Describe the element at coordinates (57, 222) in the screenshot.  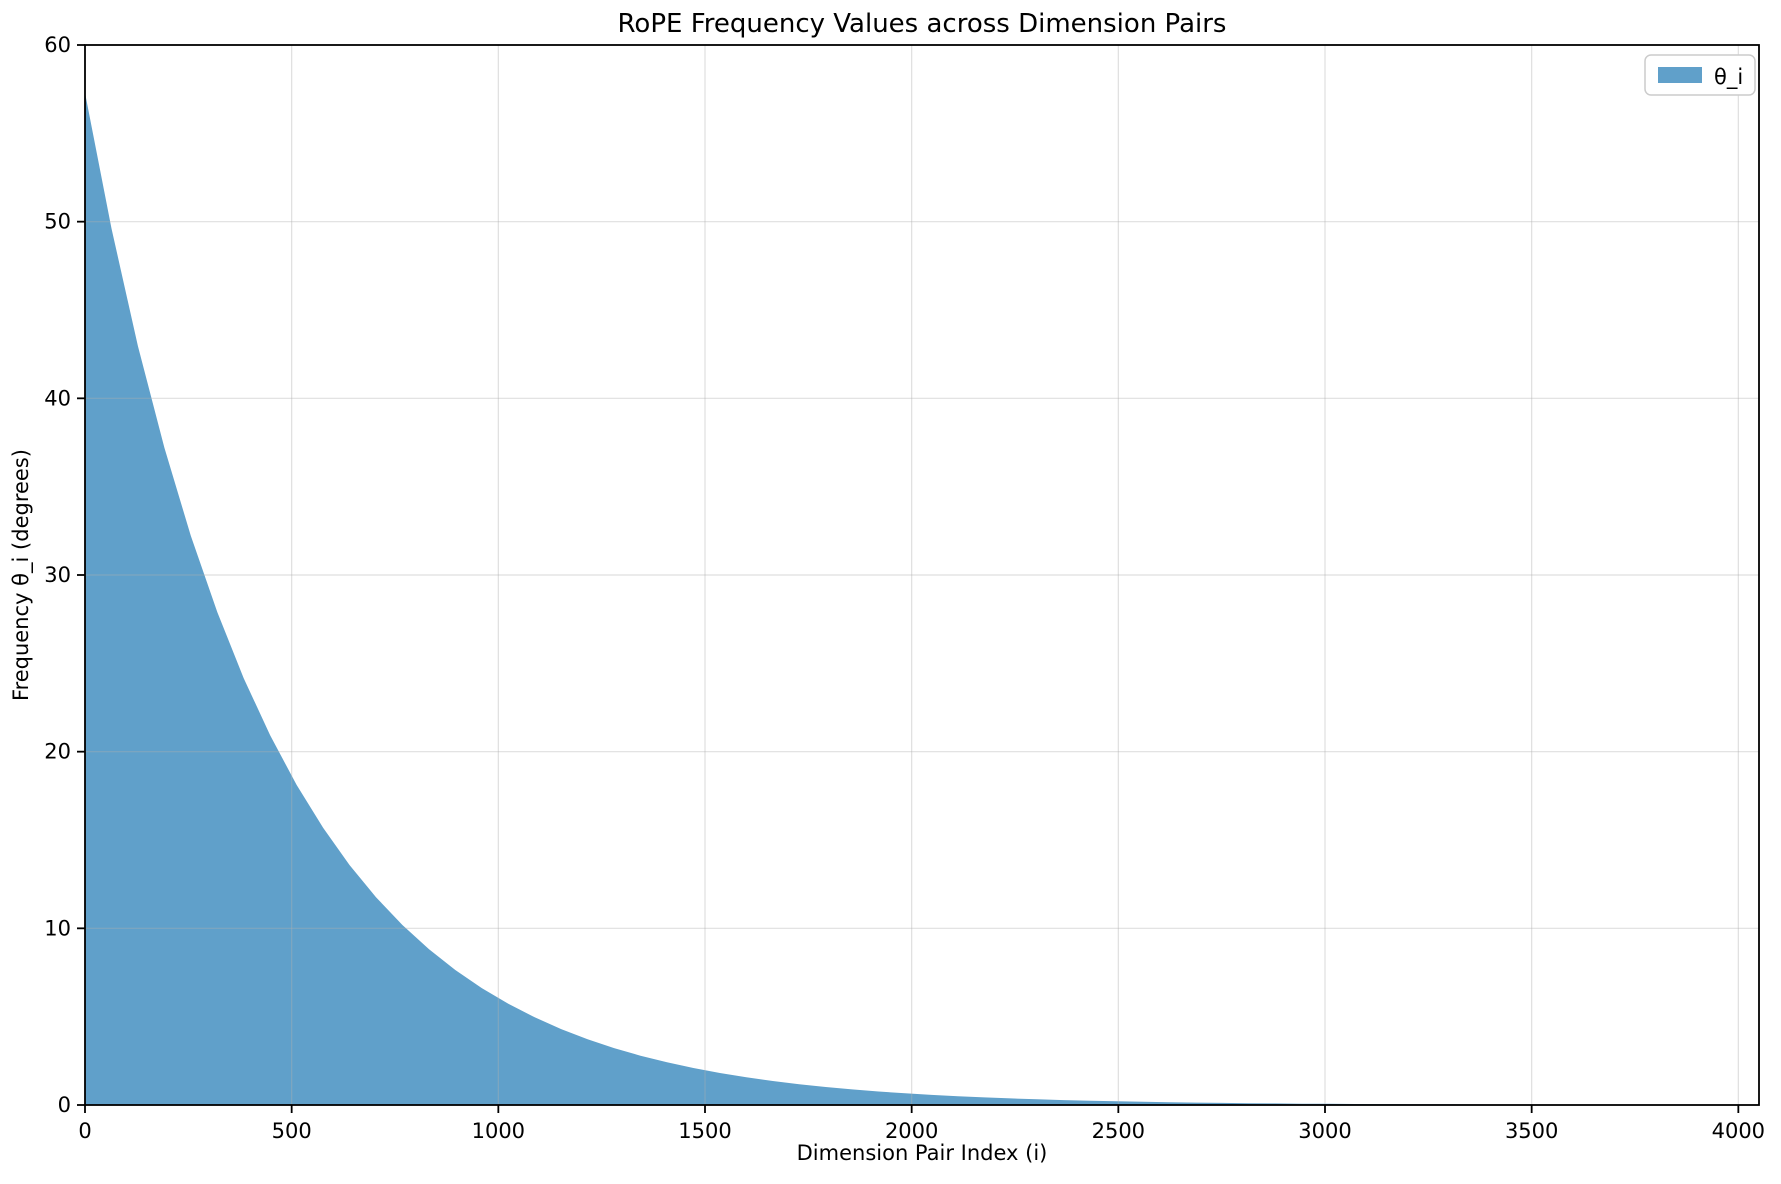
I see `y-tick-label: 50` at that location.